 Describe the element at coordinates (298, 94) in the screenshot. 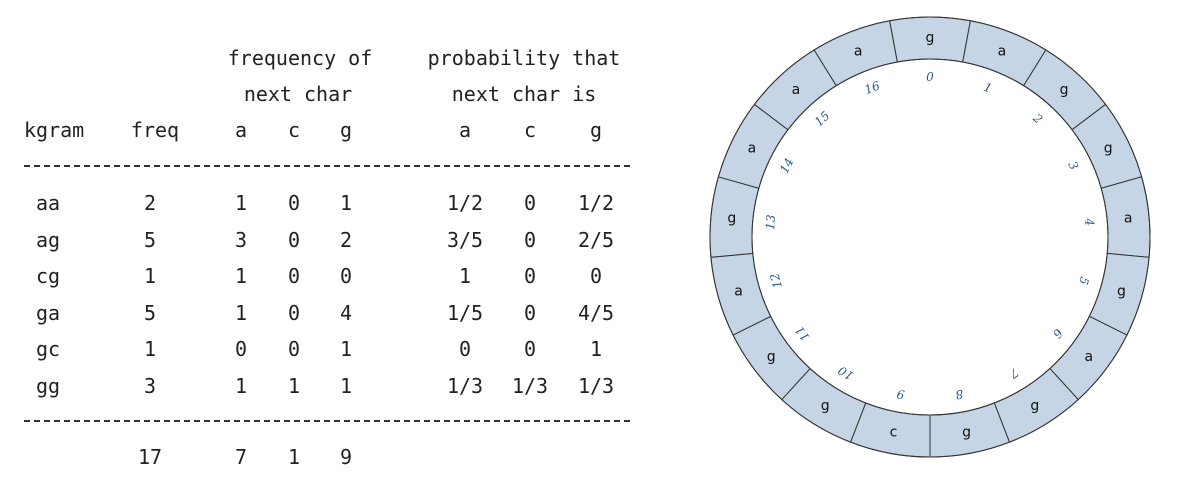

I see `frequency-header-line2: next char` at that location.